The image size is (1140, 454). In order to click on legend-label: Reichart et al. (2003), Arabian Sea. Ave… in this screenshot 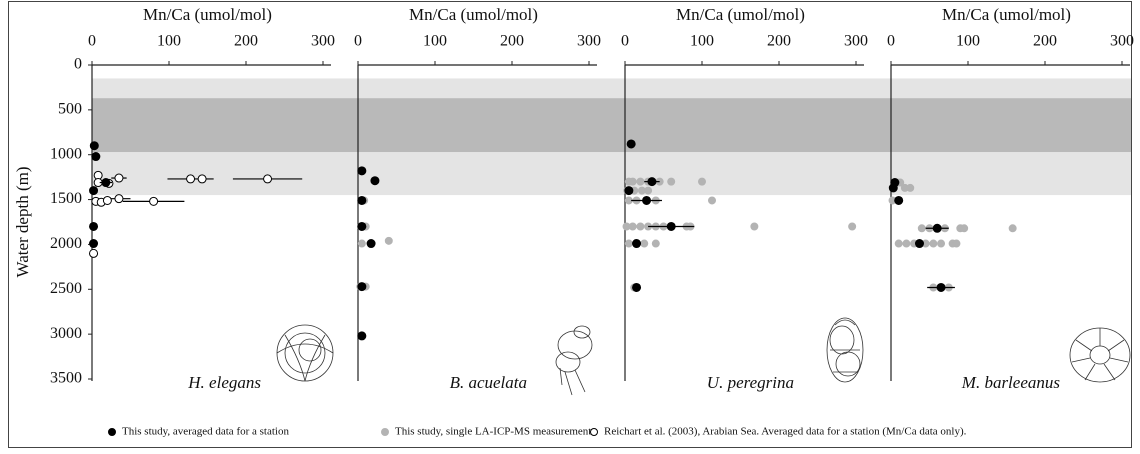, I will do `click(785, 432)`.